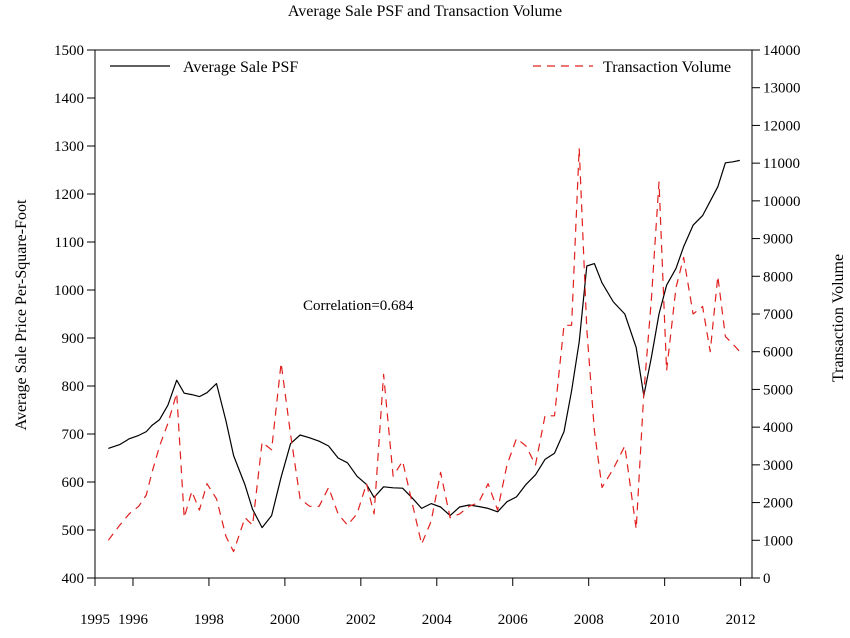 The width and height of the screenshot is (850, 638). I want to click on y-tick-label: 1100, so click(69, 243).